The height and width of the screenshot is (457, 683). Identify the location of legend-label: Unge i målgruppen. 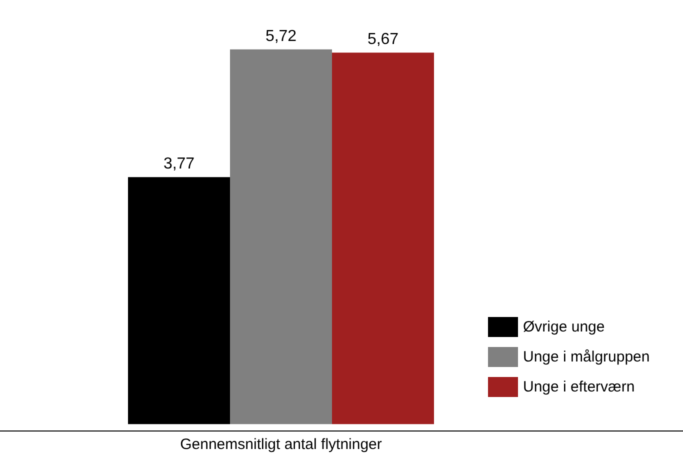
(586, 357).